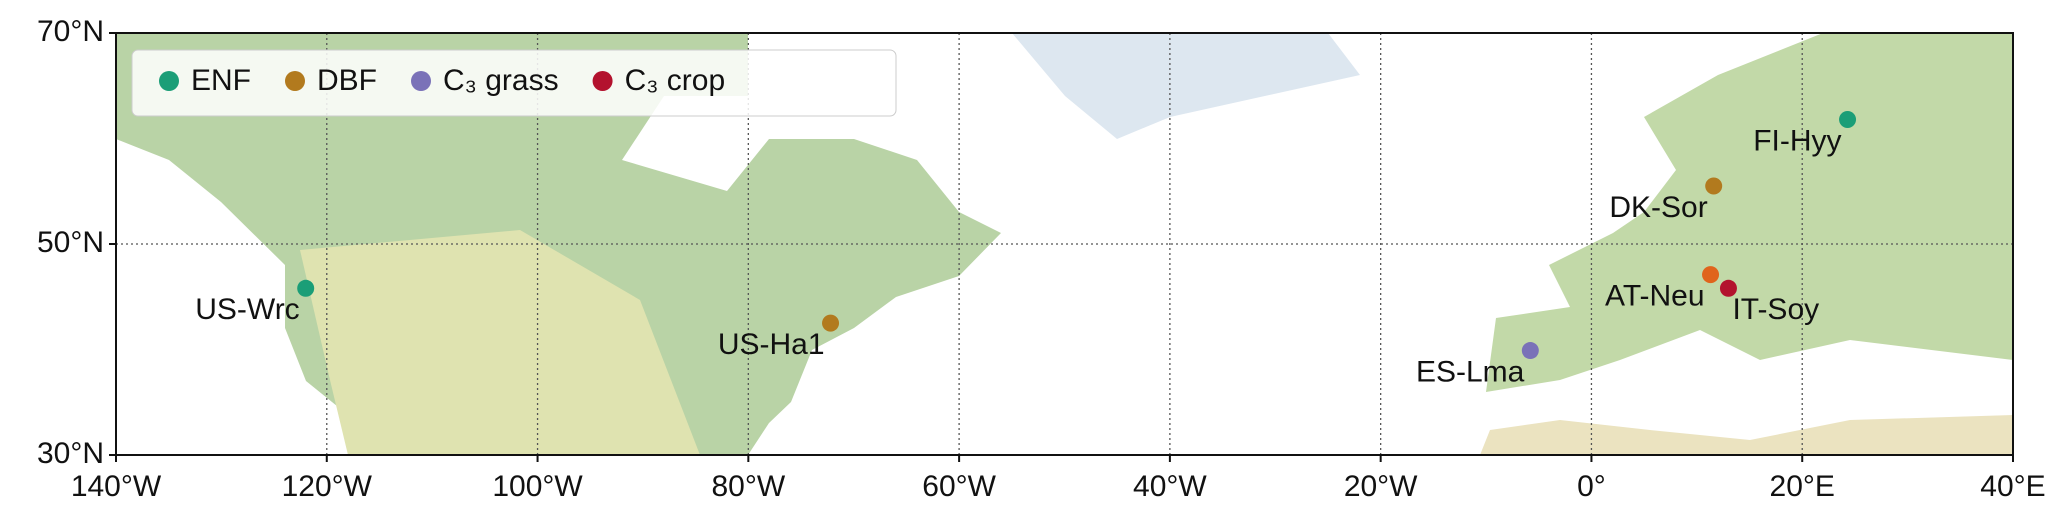  Describe the element at coordinates (748, 486) in the screenshot. I see `x-tick-label: 80°W` at that location.